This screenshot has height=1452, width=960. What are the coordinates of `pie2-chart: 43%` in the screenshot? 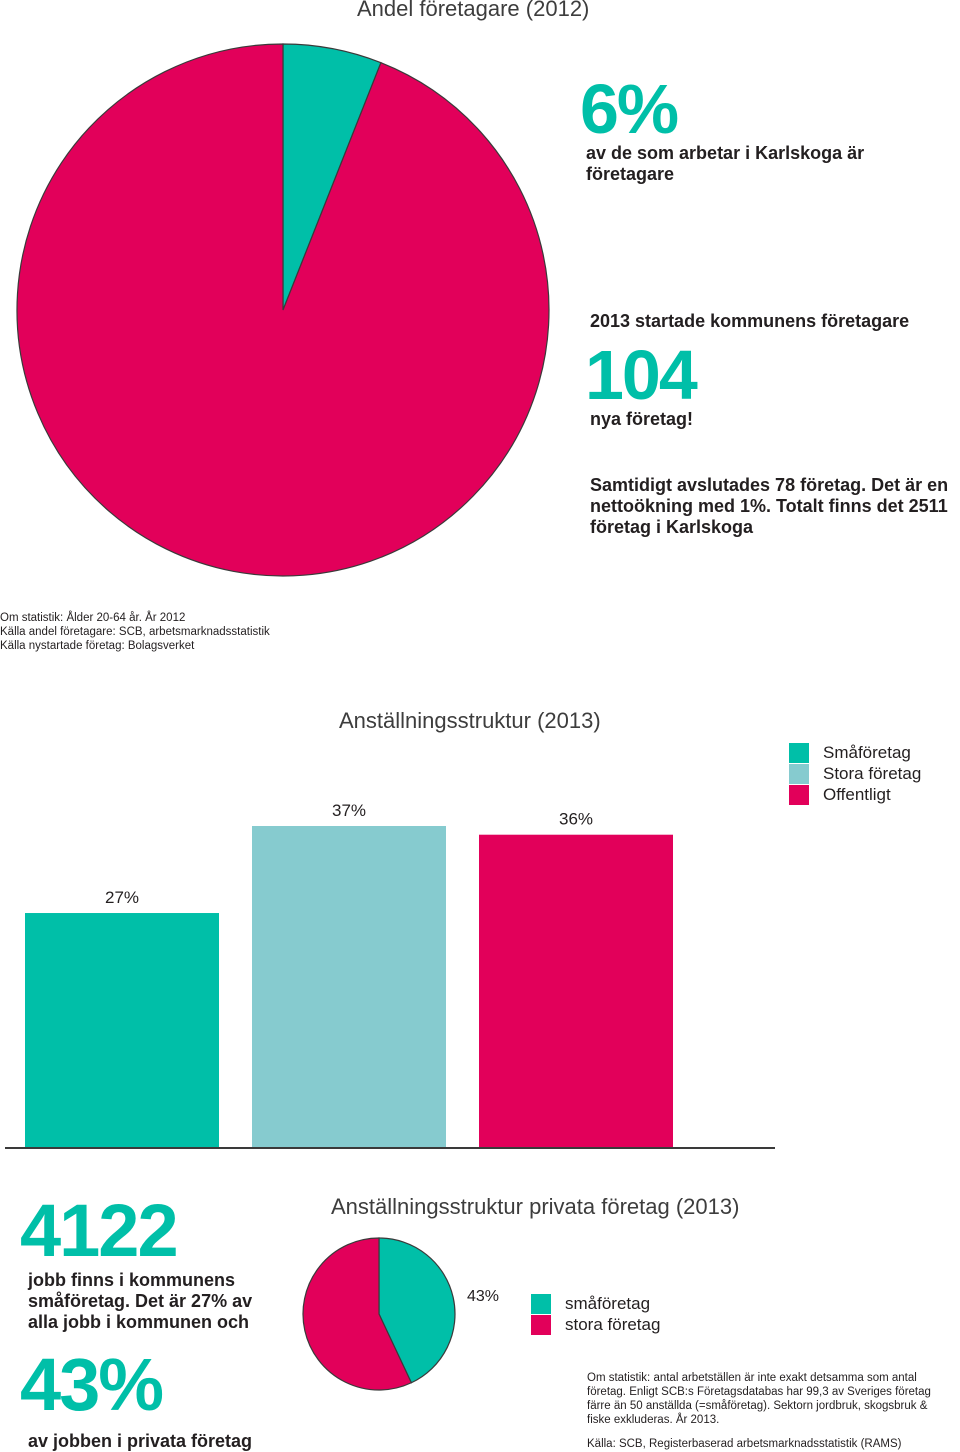 It's located at (400, 1314).